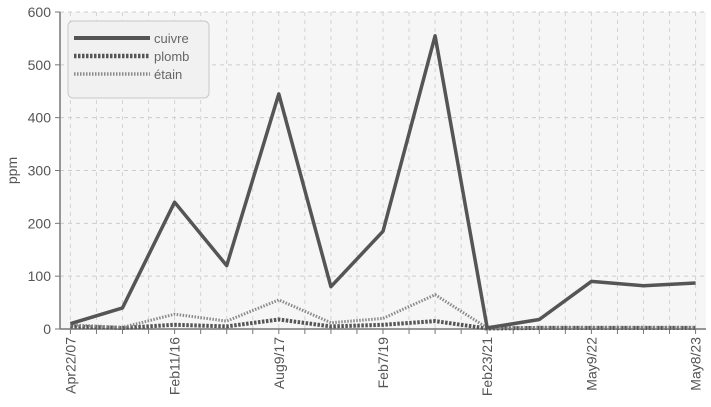 This screenshot has height=407, width=711. Describe the element at coordinates (40, 118) in the screenshot. I see `y-tick-label: 400` at that location.